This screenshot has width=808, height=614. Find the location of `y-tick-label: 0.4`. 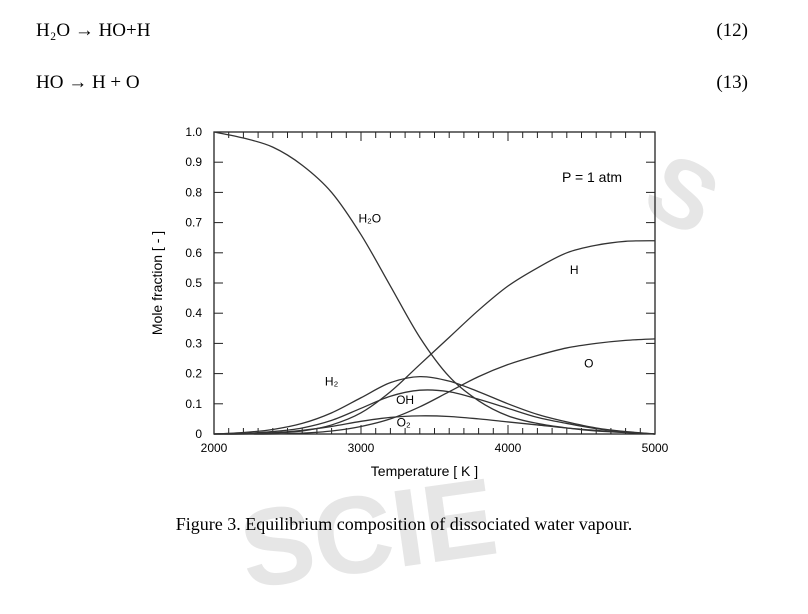

y-tick-label: 0.4 is located at coordinates (193, 313).